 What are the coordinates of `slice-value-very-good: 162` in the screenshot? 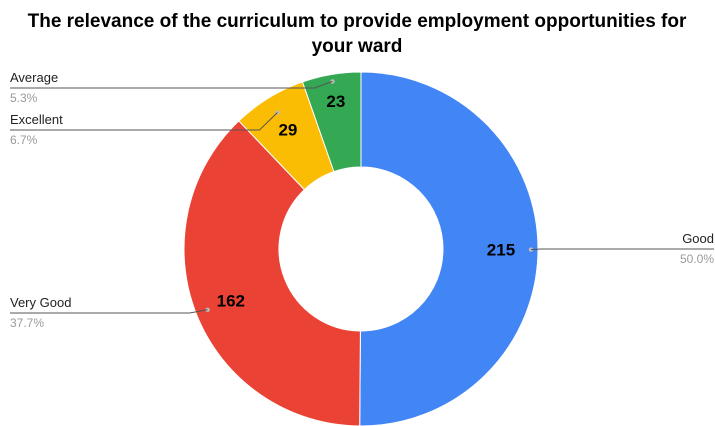 It's located at (231, 301).